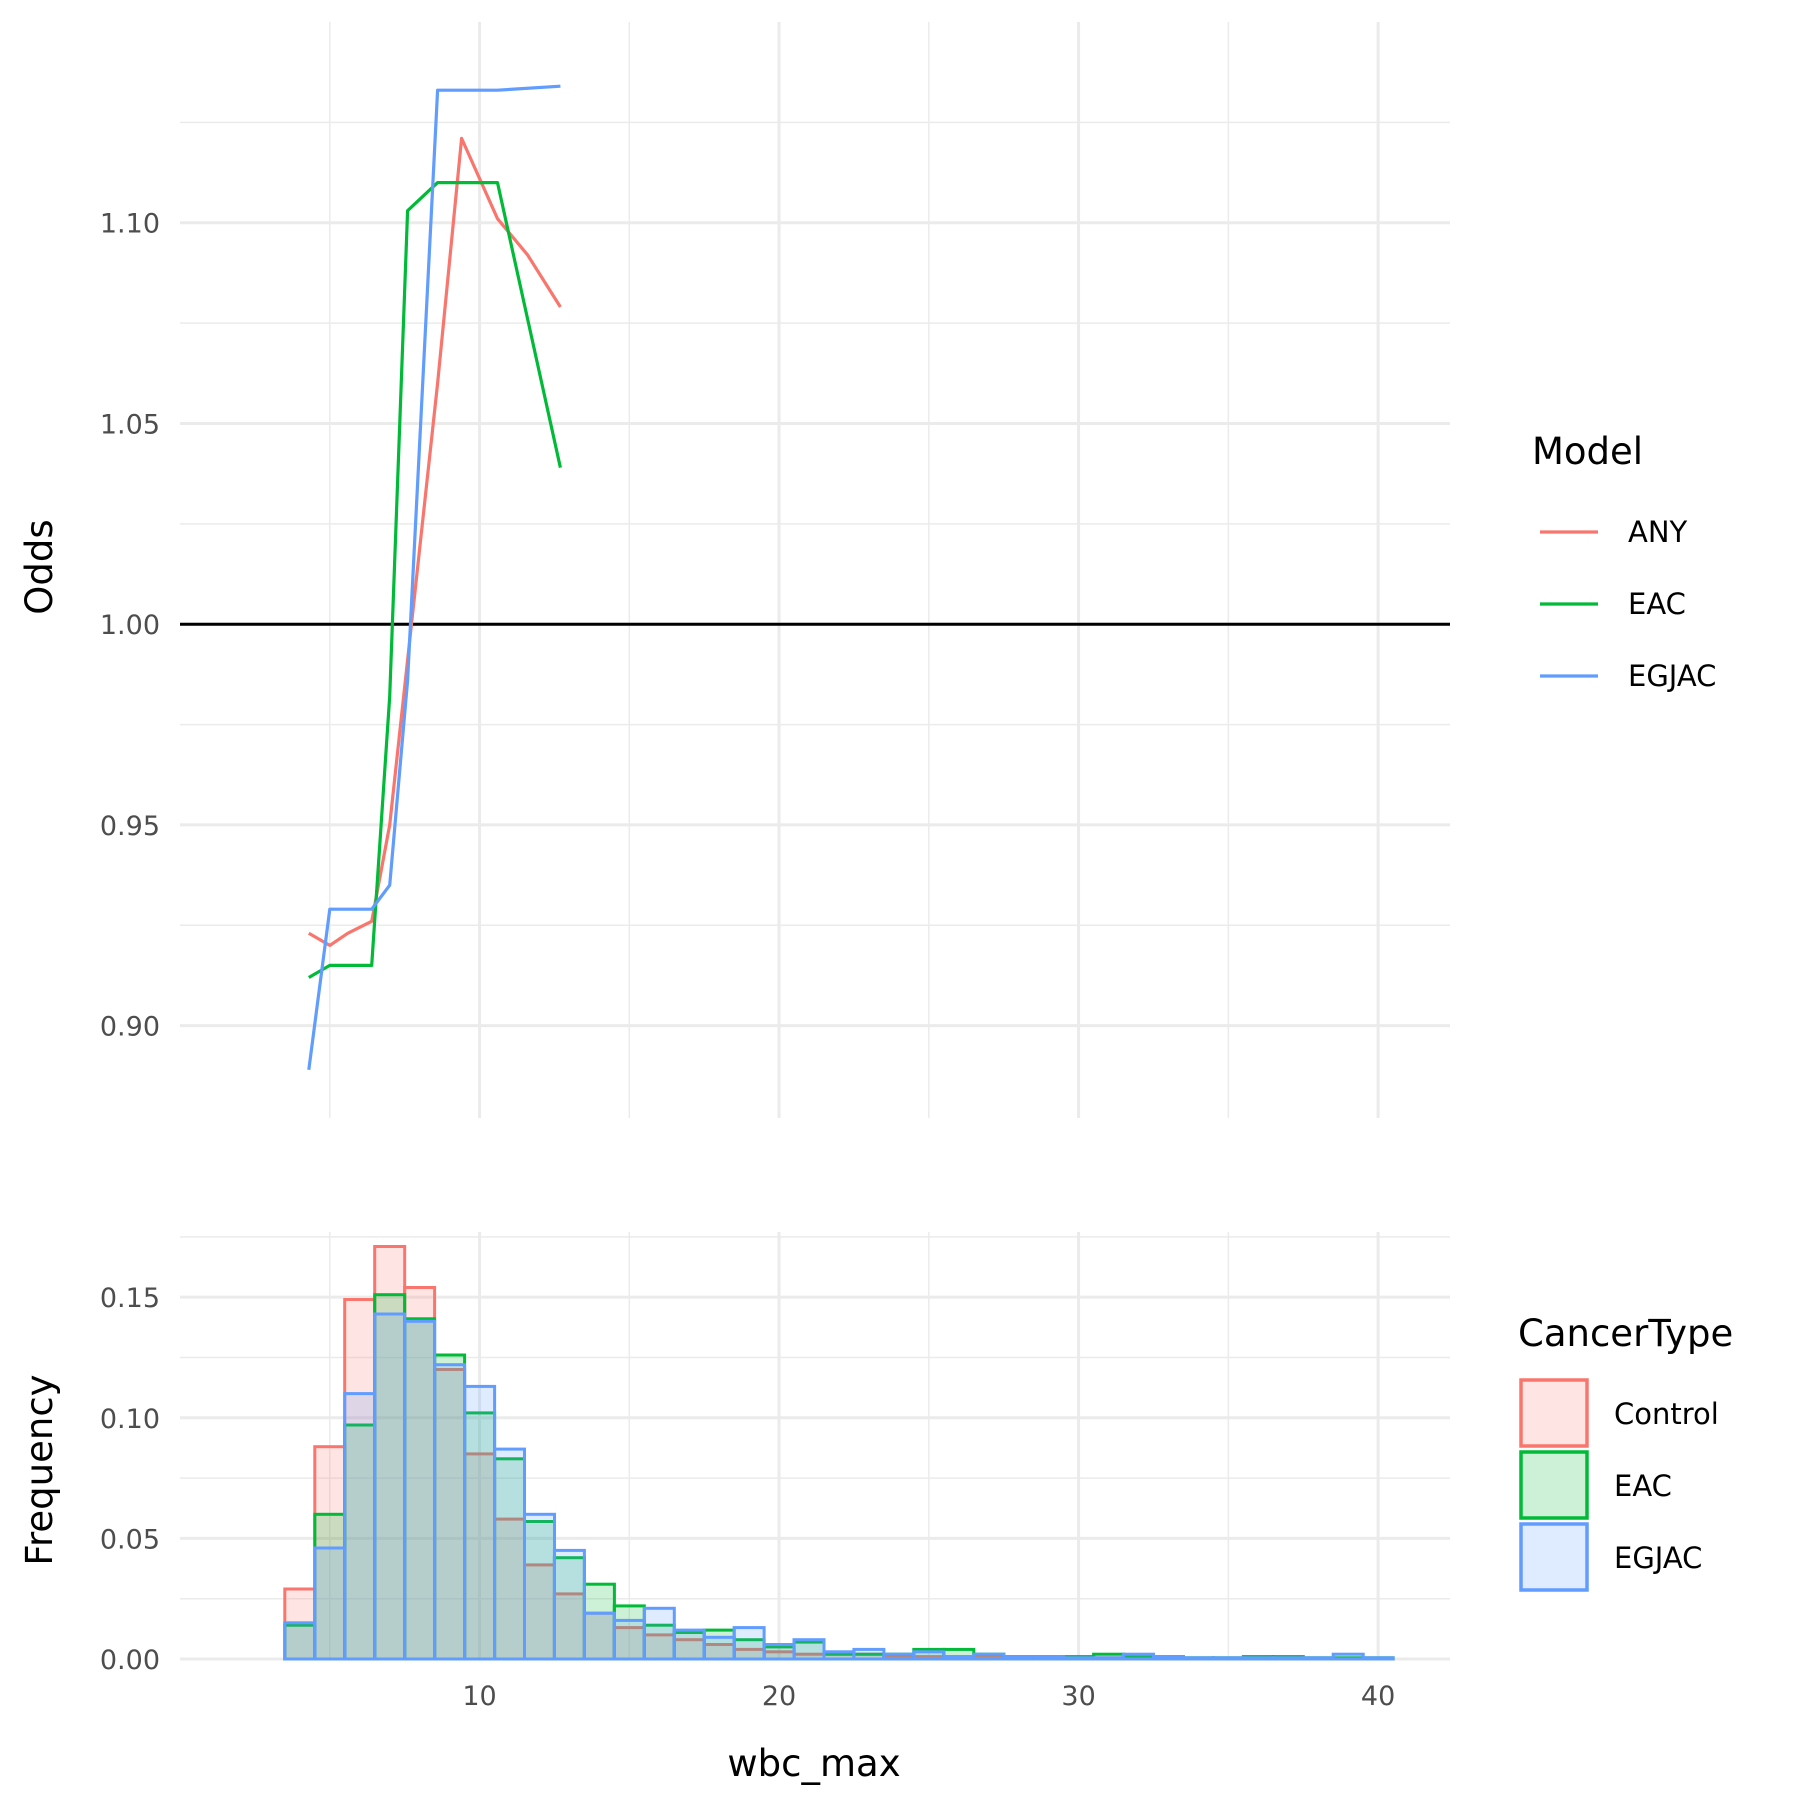  I want to click on odds-y-tick-label: 1.10, so click(130, 224).